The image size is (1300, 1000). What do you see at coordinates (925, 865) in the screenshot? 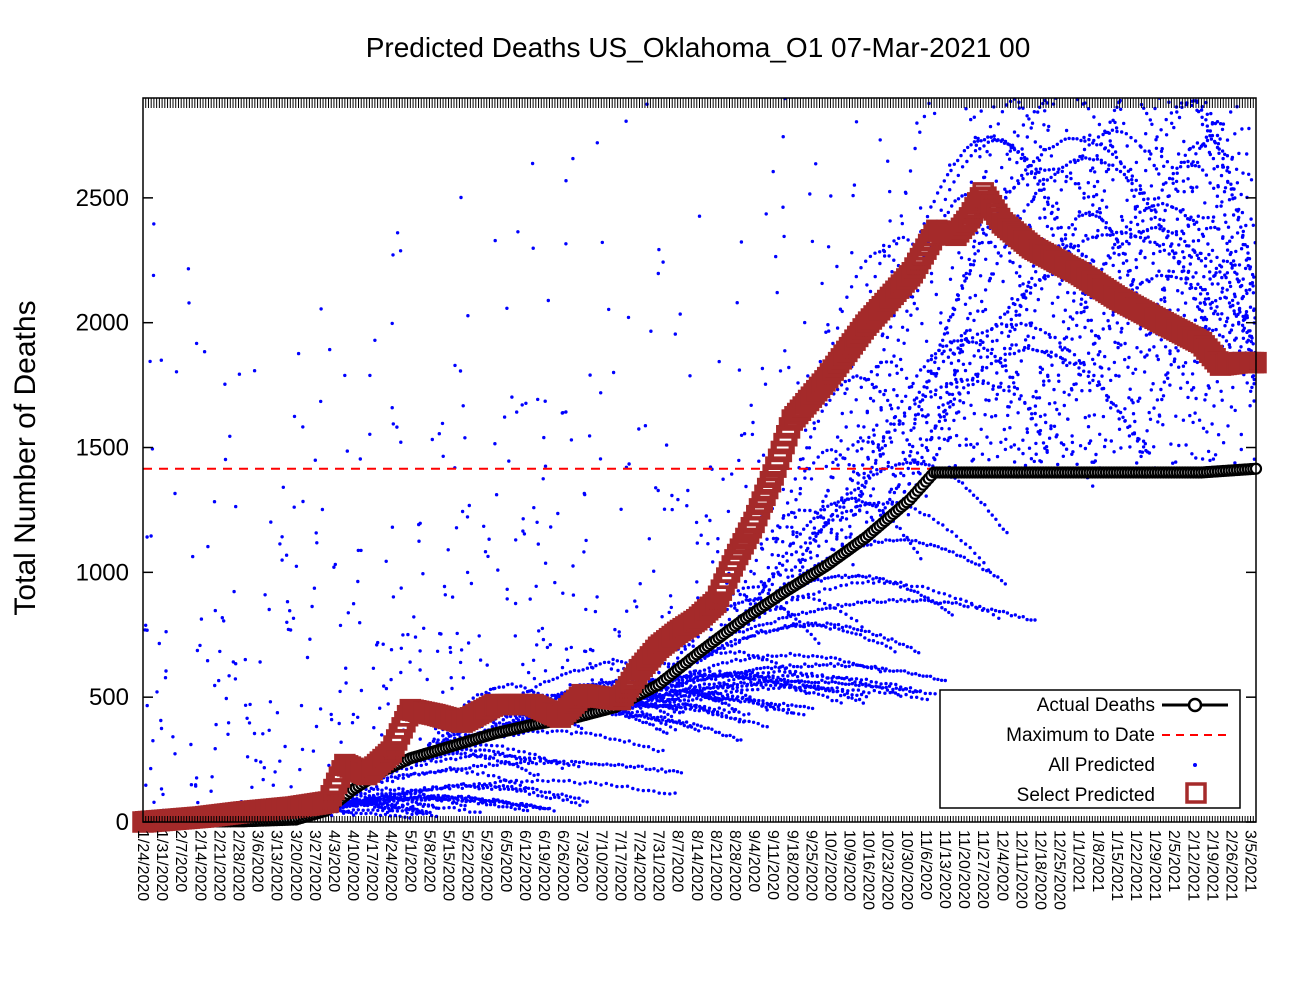
I see `x-tick-label: 11/6/2020` at bounding box center [925, 865].